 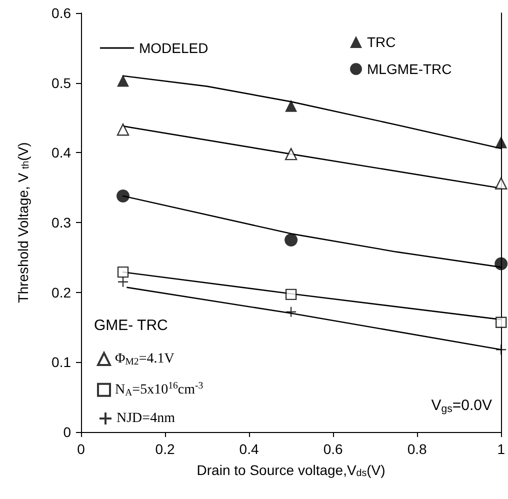 I want to click on x-tick-label: 0.6, so click(x=333, y=449).